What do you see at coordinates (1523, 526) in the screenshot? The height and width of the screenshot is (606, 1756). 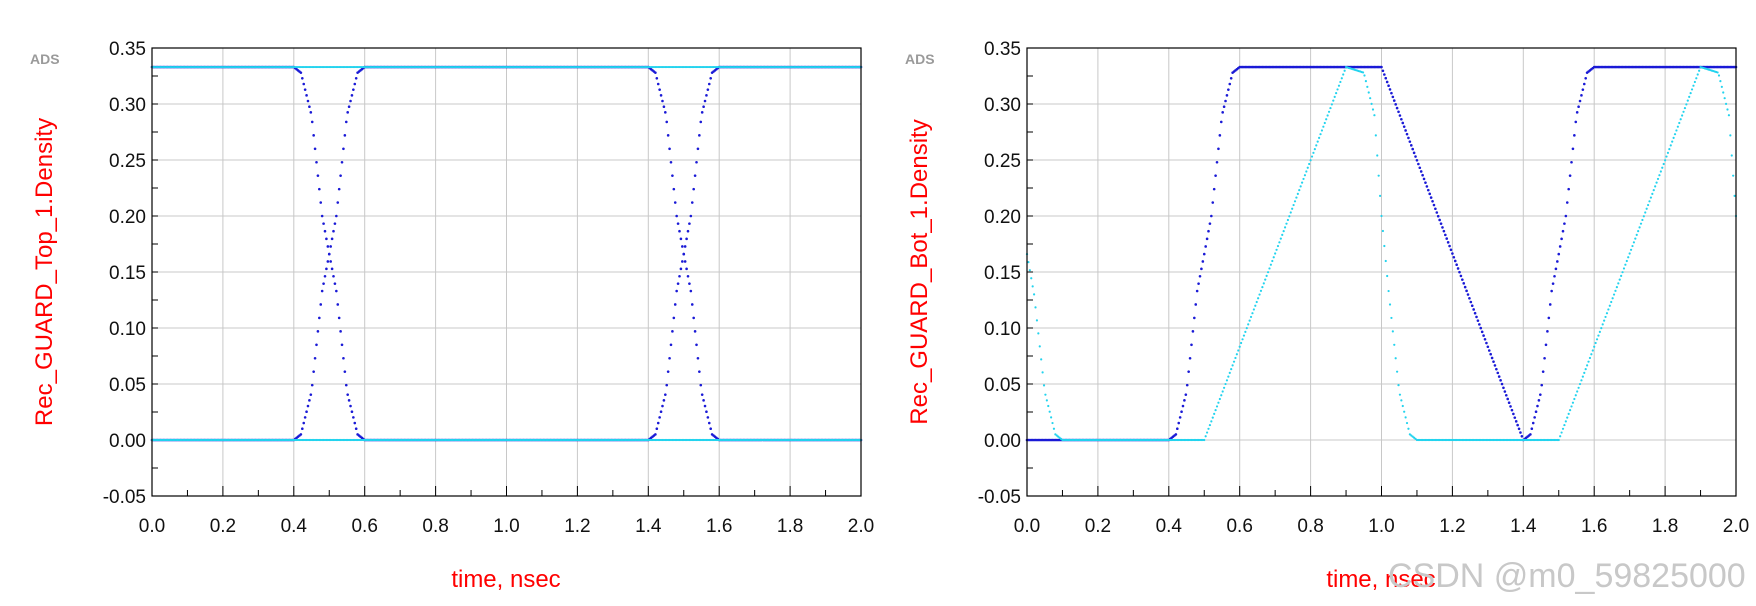 I see `x-tick-label: 1.4` at bounding box center [1523, 526].